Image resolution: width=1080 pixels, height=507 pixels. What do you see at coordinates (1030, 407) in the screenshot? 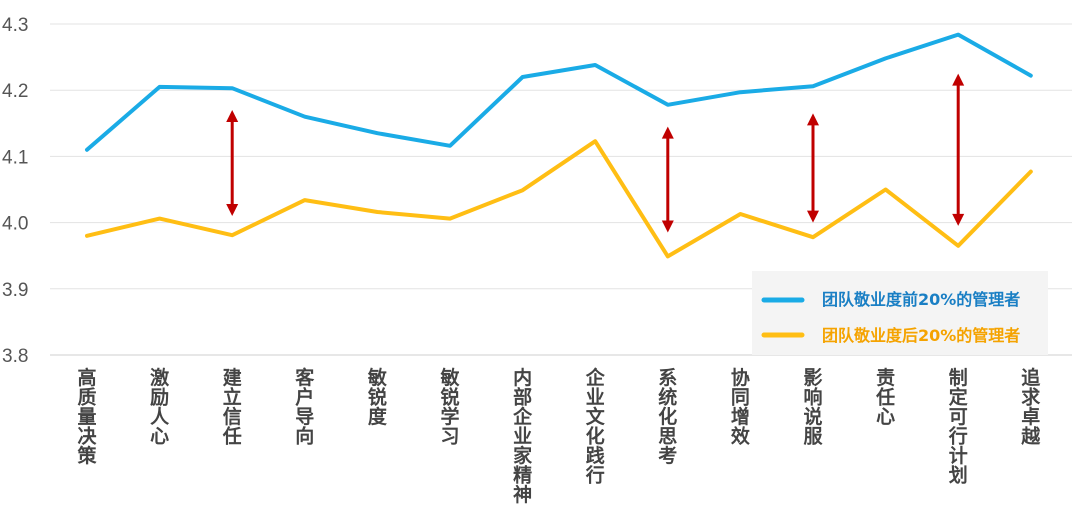
I see `x-tick-label: 追求卓越` at bounding box center [1030, 407].